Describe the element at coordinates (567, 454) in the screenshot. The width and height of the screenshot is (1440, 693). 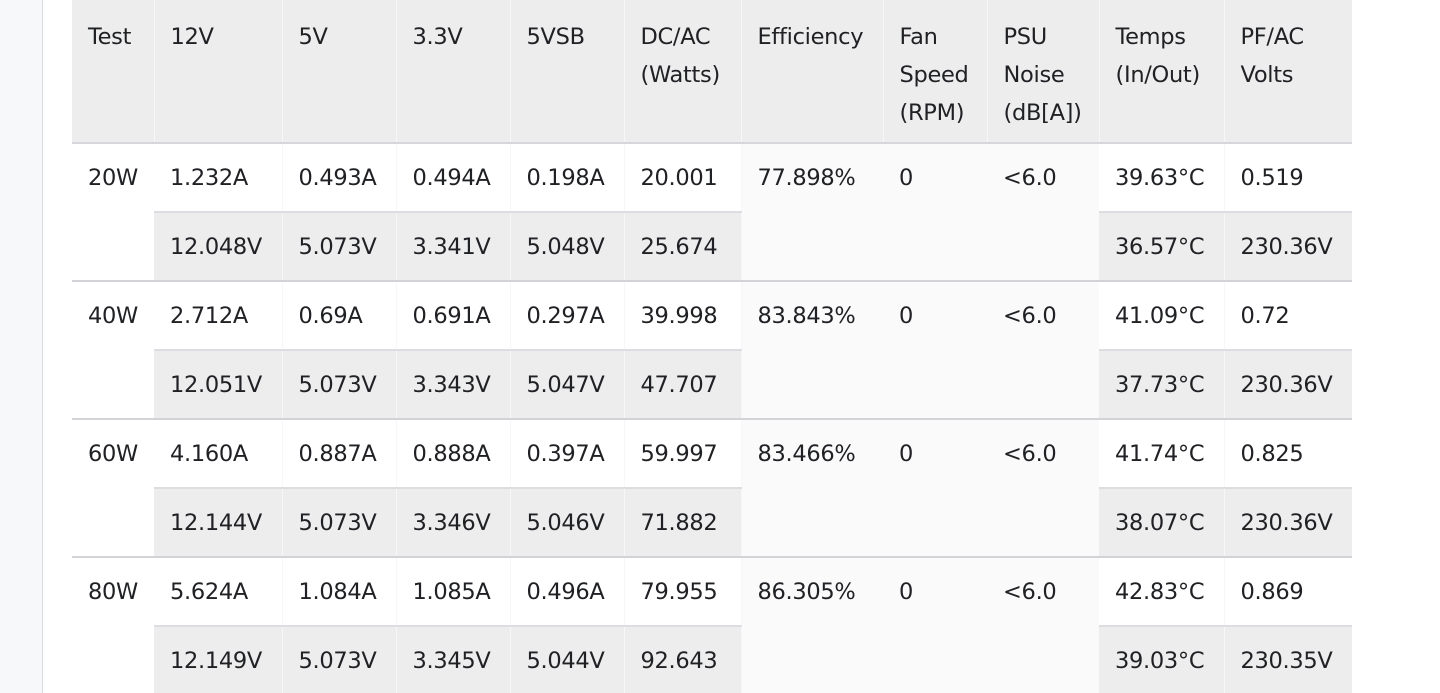
I see `rail-current-cell: 0.397A` at that location.